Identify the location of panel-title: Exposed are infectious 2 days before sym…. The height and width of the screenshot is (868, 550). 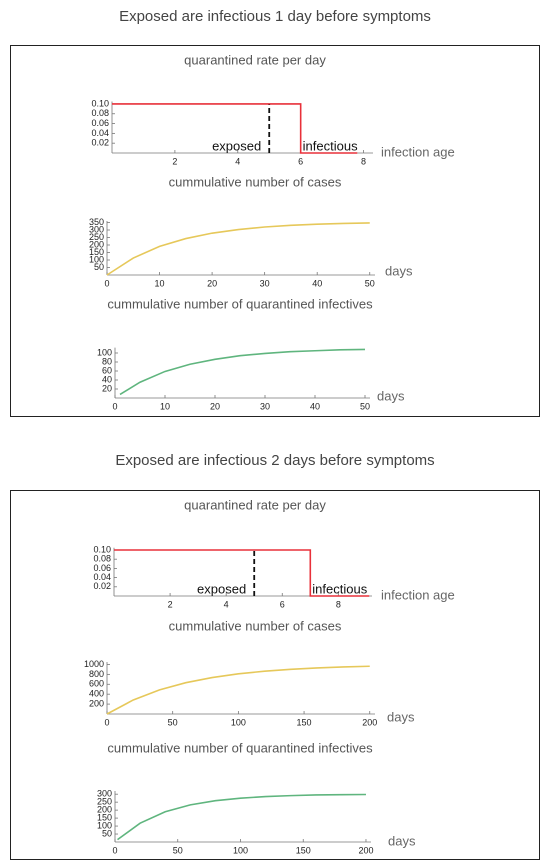
(274, 460).